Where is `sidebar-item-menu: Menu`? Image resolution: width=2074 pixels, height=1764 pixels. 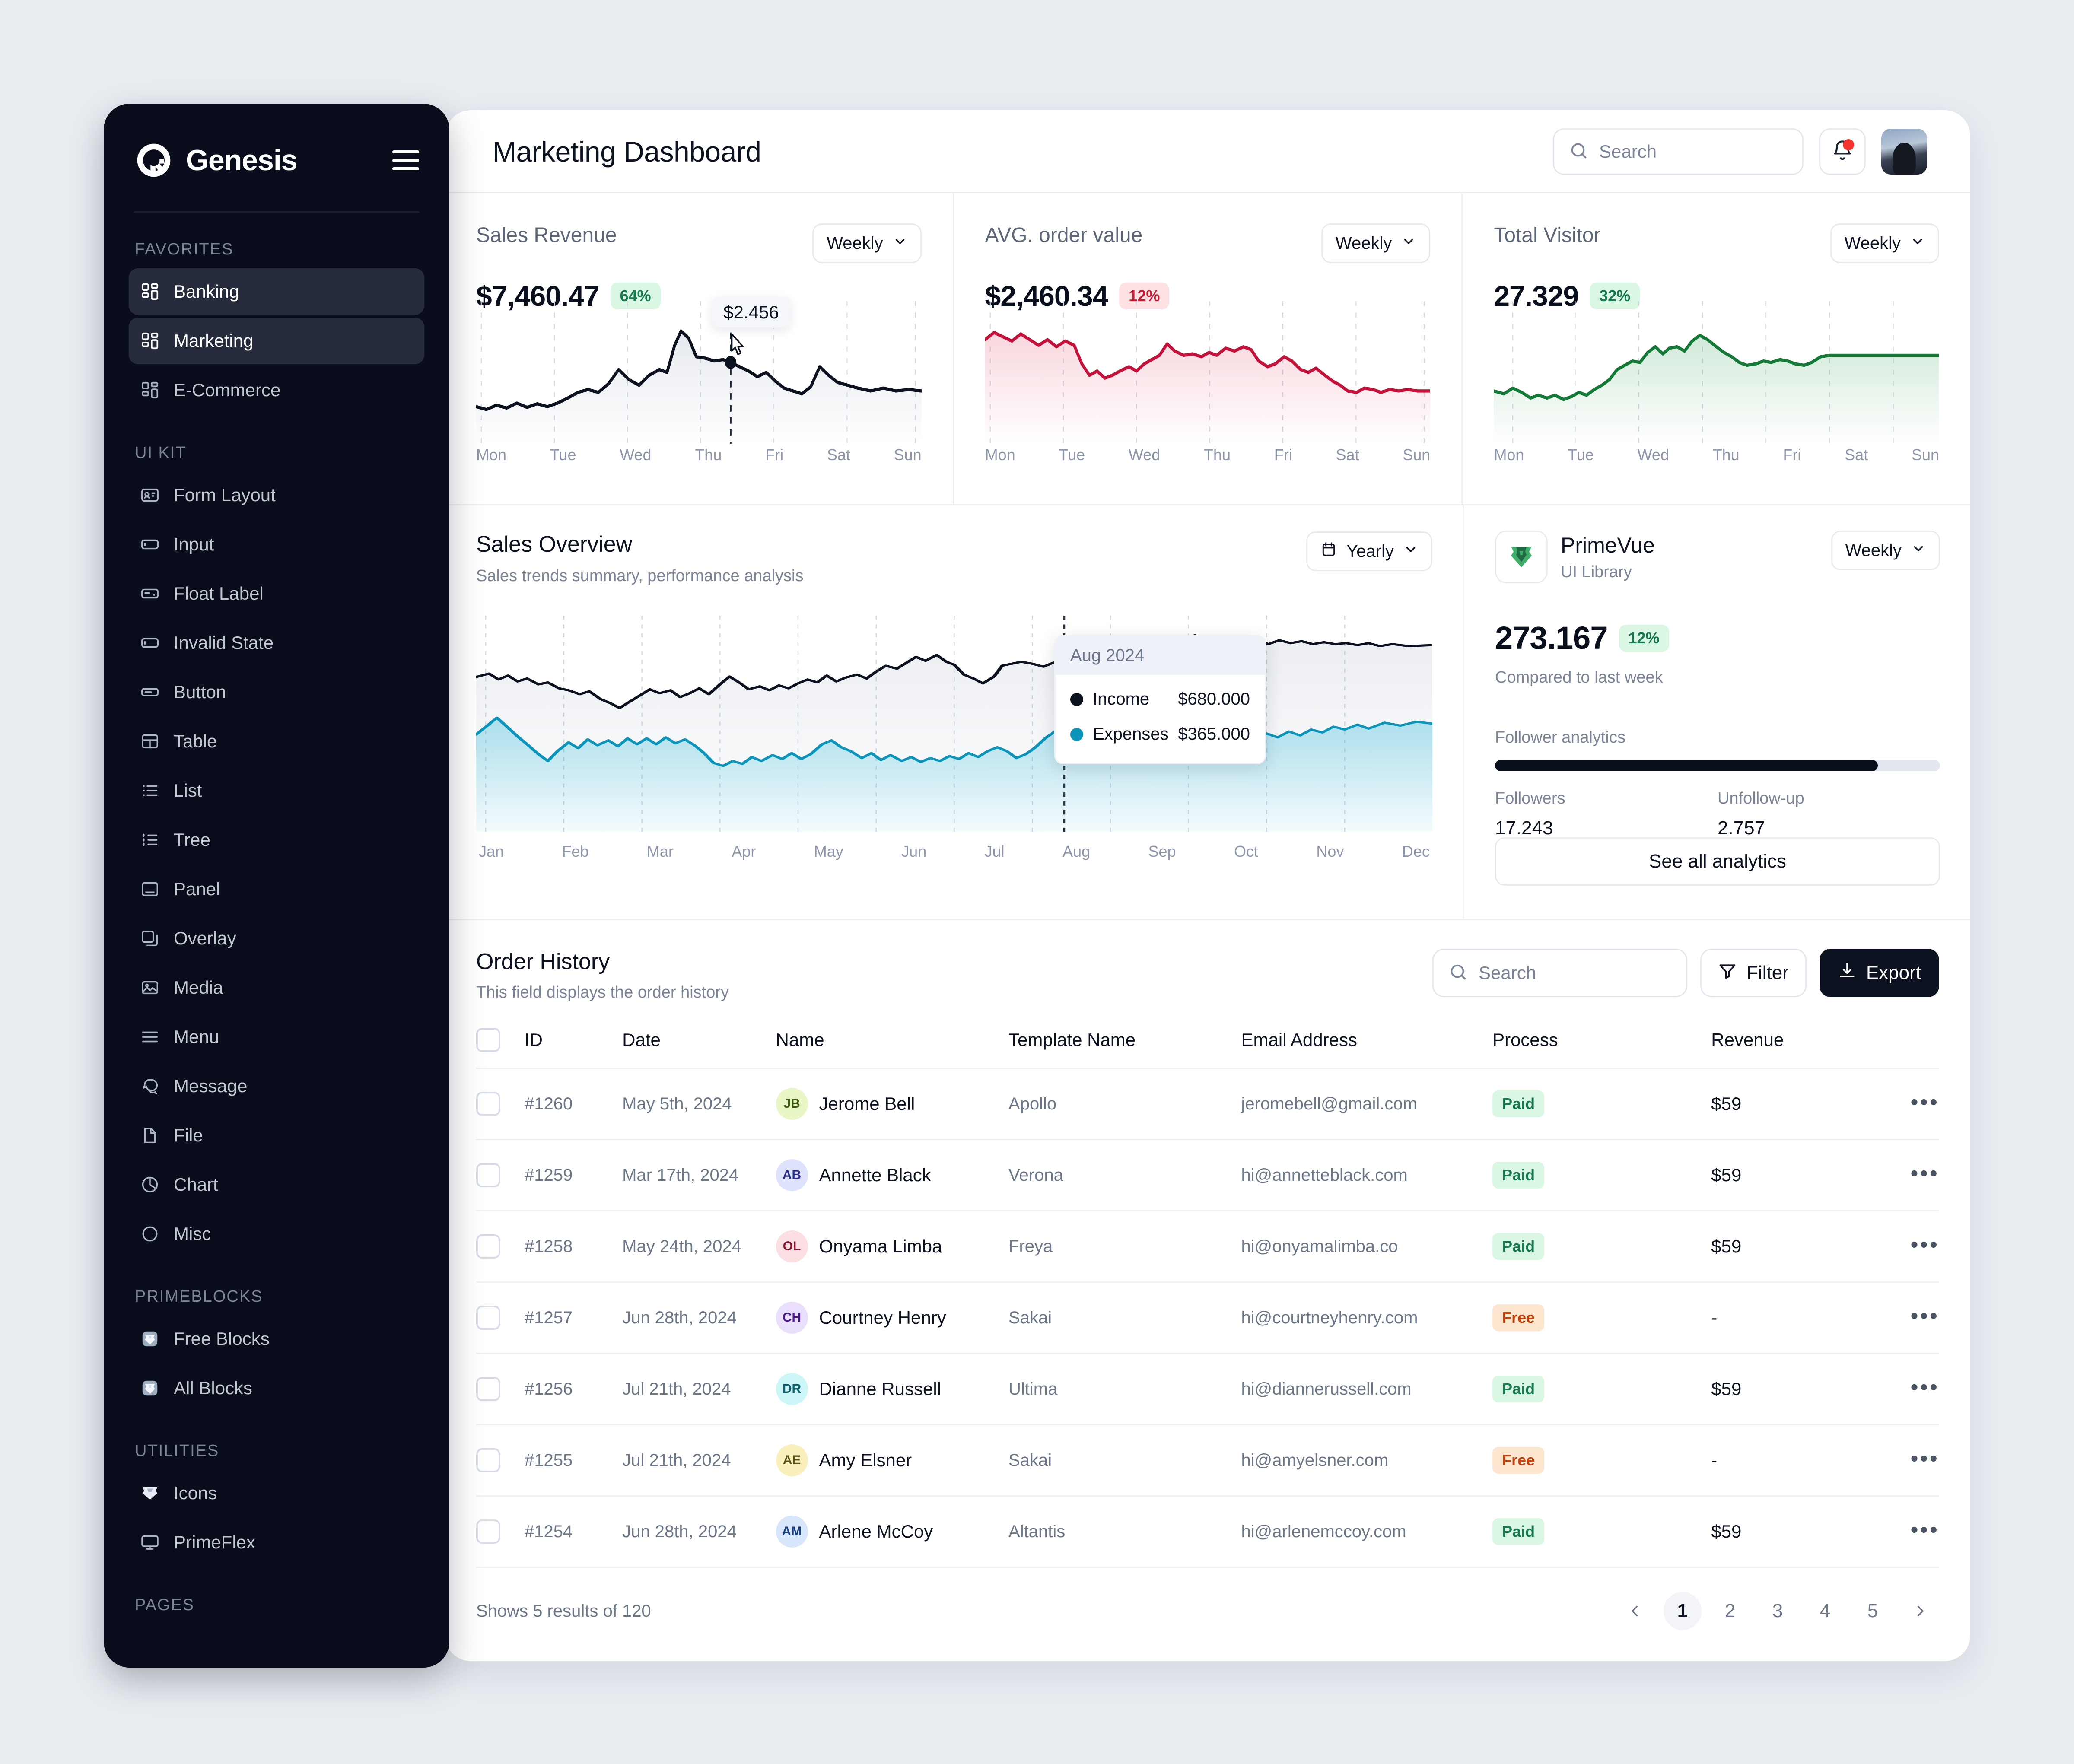 sidebar-item-menu: Menu is located at coordinates (276, 1037).